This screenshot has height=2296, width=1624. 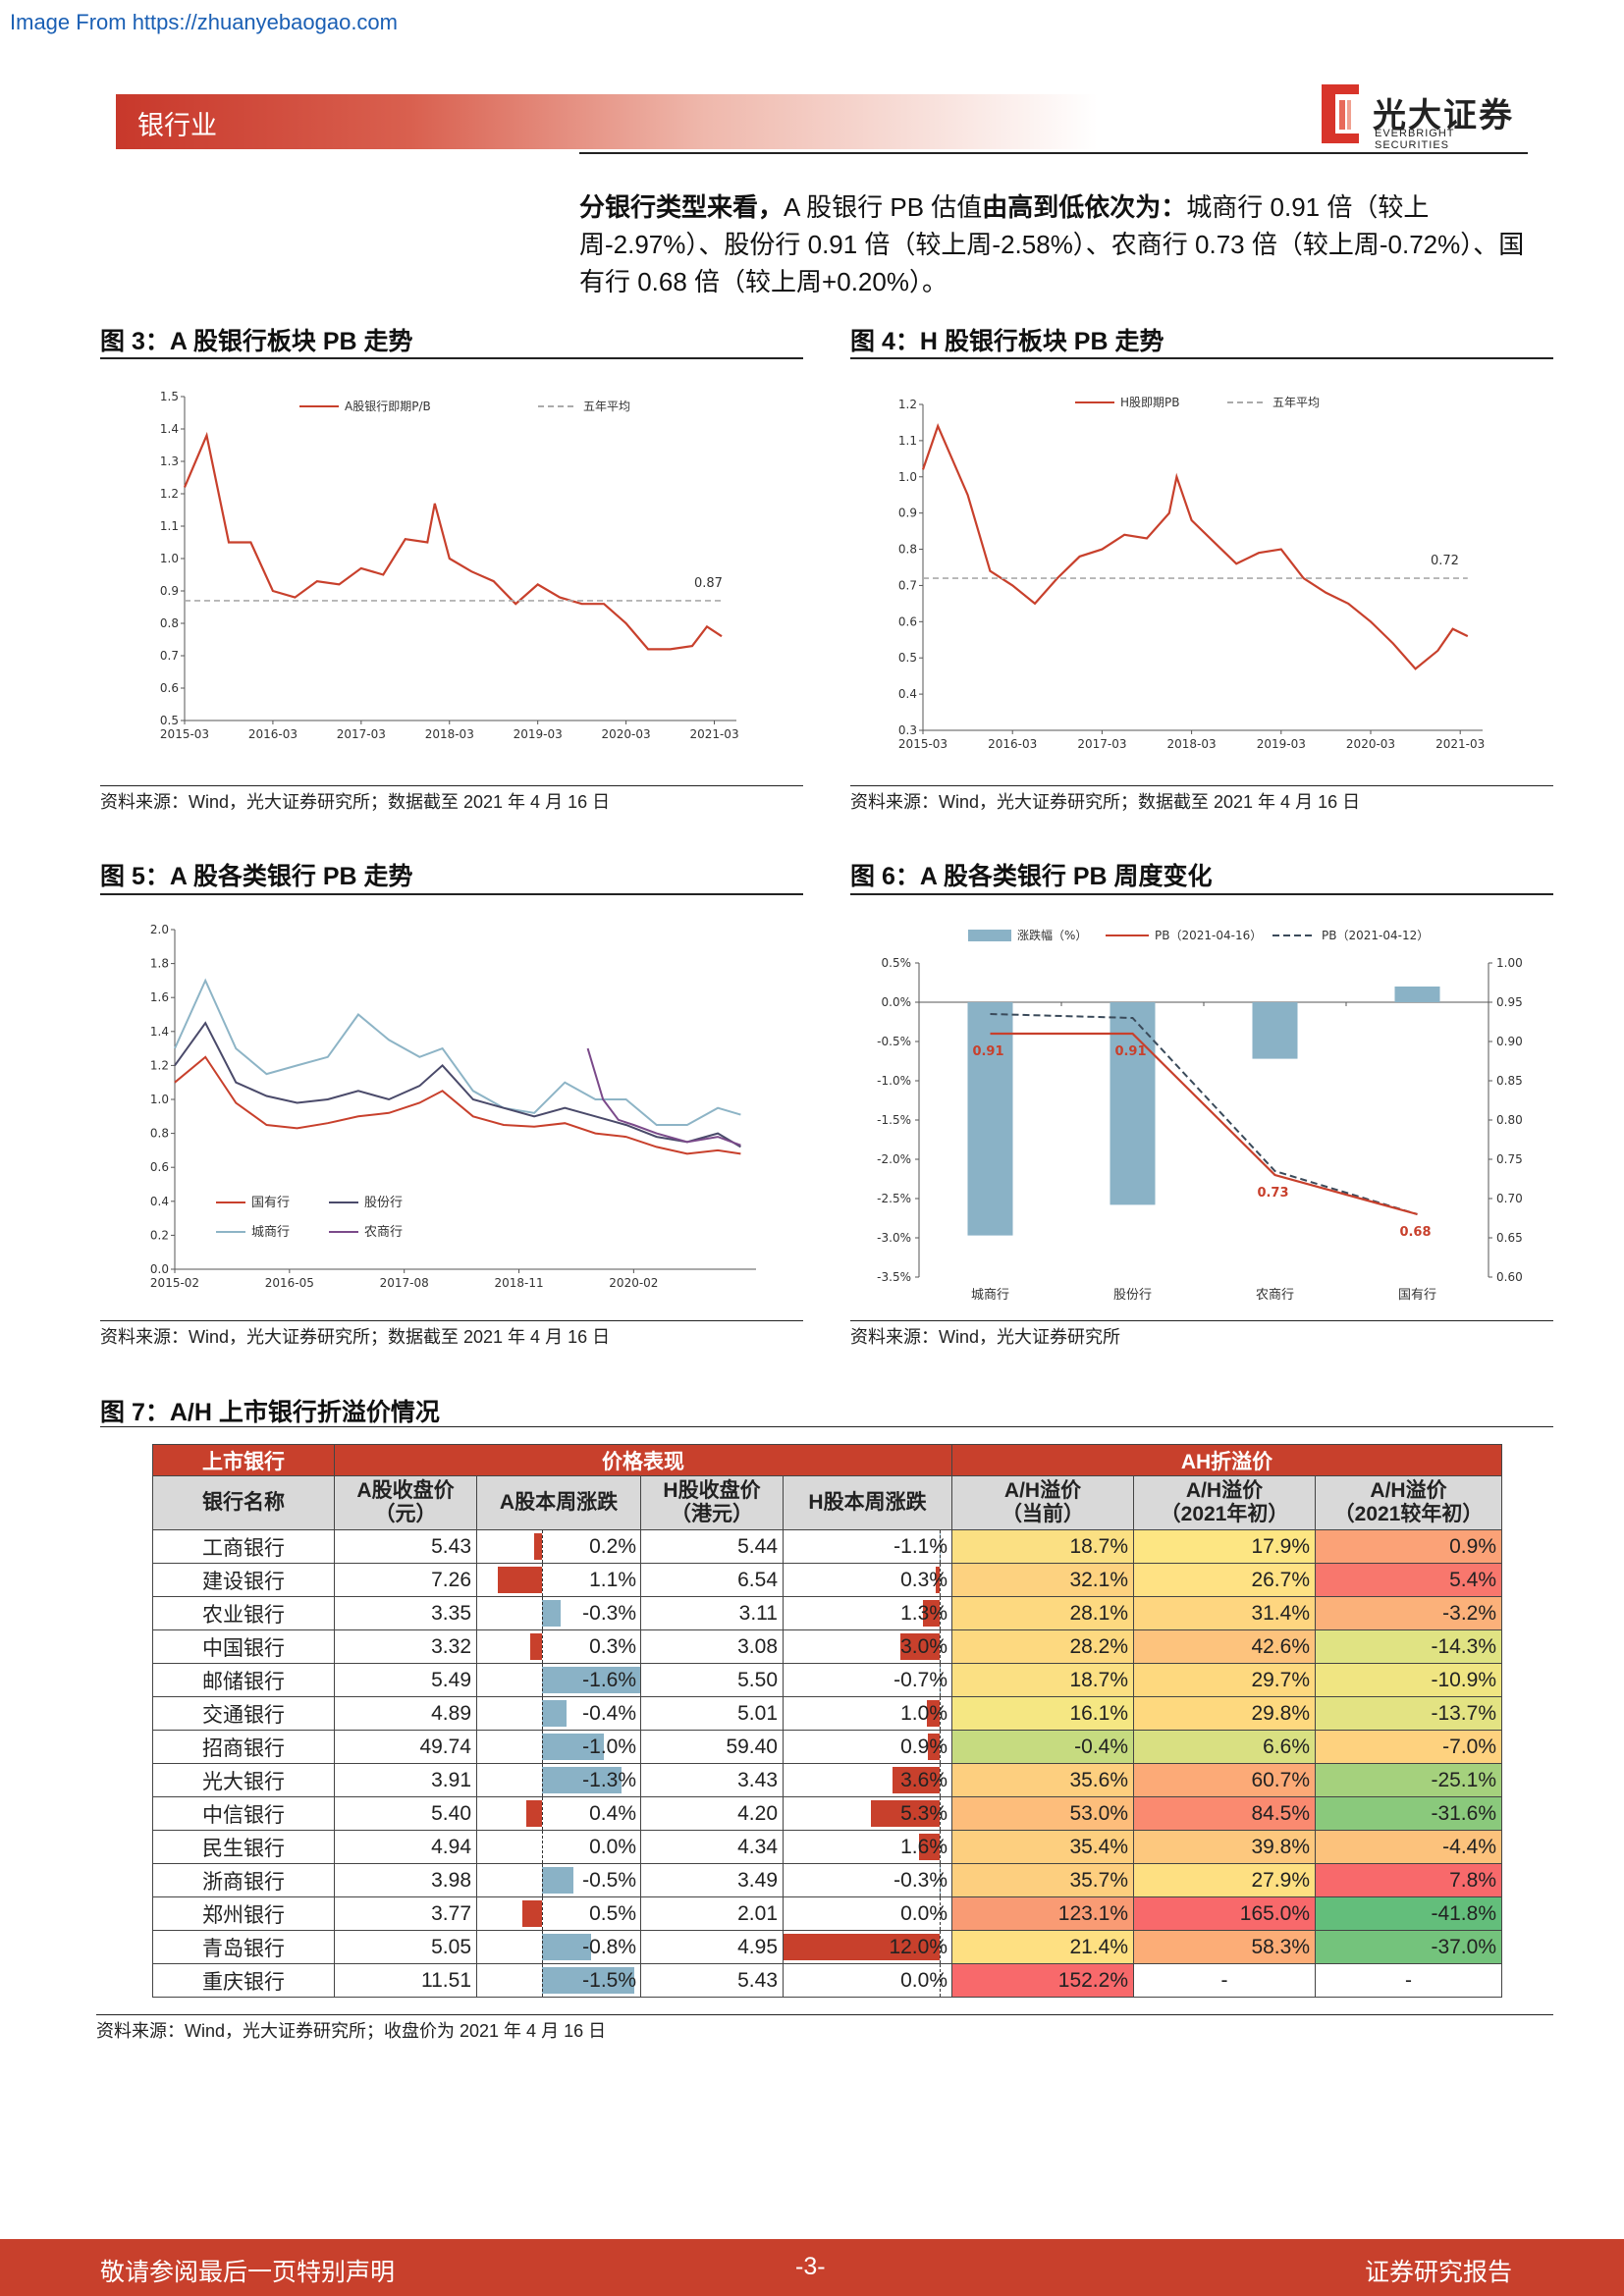 What do you see at coordinates (612, 1813) in the screenshot?
I see `a-weekly-change-text: 0.4%` at bounding box center [612, 1813].